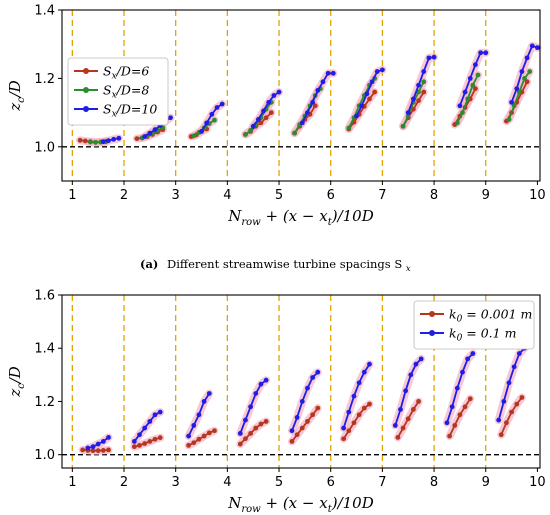 This screenshot has width=550, height=515. Describe the element at coordinates (434, 482) in the screenshot. I see `chart-b-xtick-label-8: 8` at that location.